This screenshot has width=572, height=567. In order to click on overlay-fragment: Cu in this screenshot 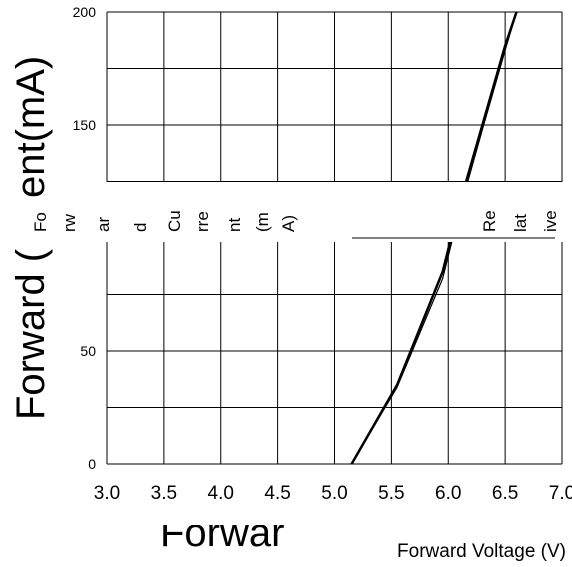, I will do `click(174, 221)`.